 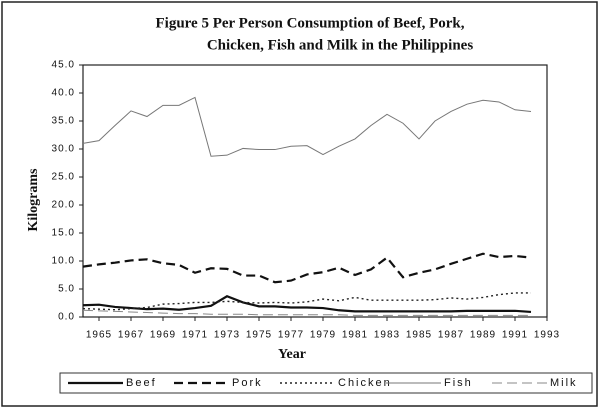 I want to click on x-tick-label: 1981, so click(x=355, y=335).